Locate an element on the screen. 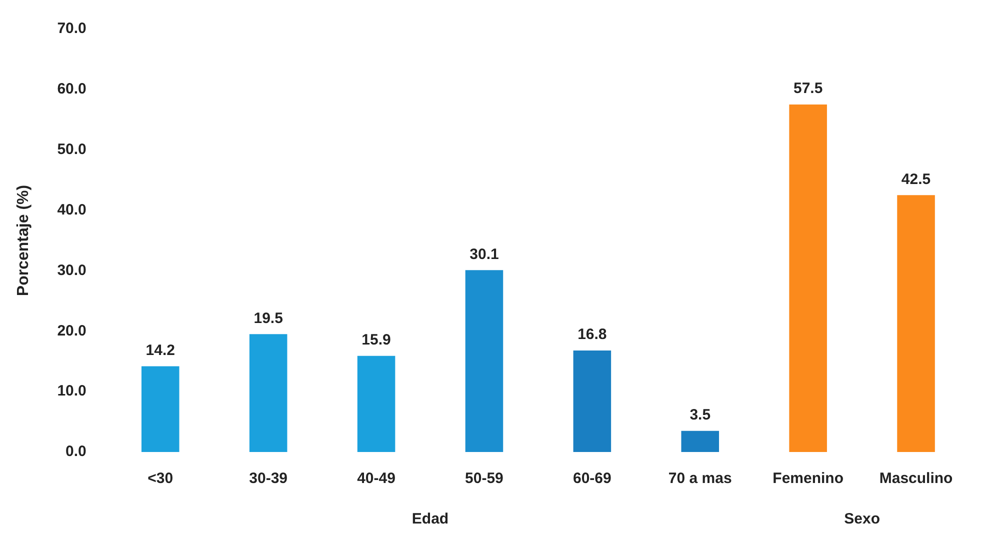  y-tick-label: 60.0 is located at coordinates (71, 89).